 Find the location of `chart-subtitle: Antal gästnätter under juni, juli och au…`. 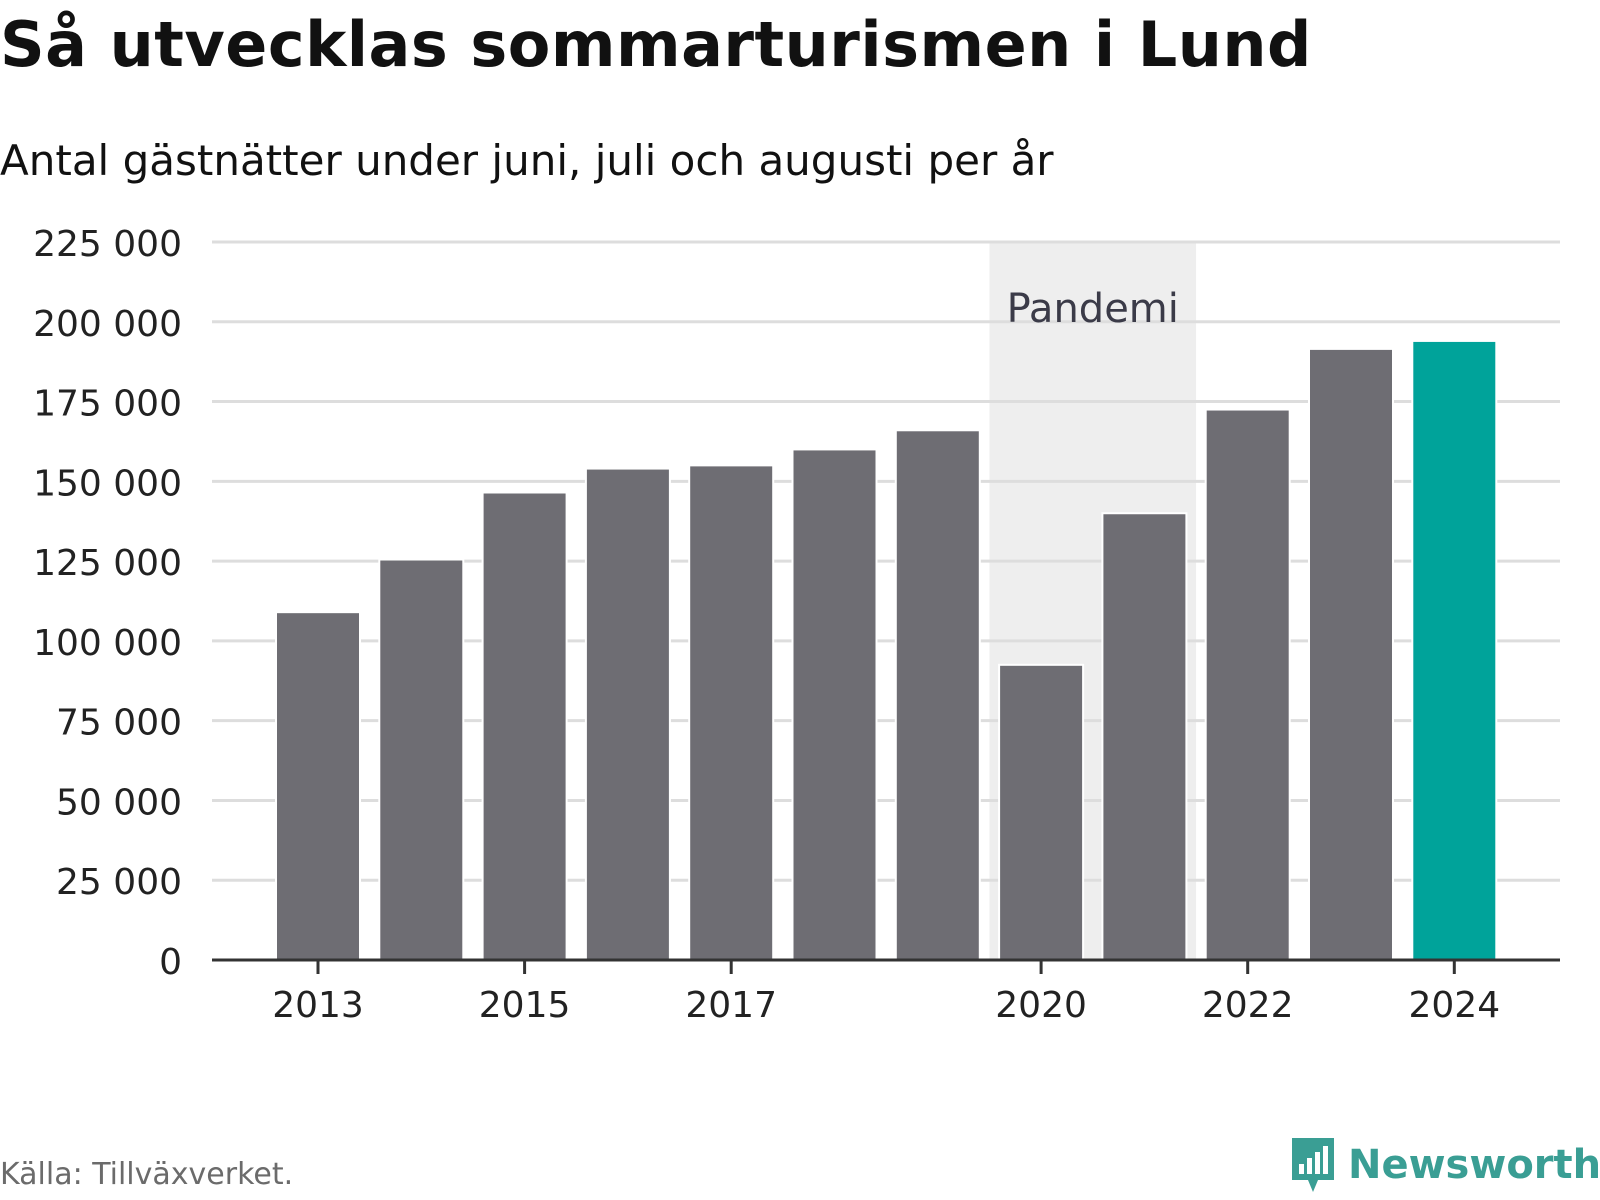

chart-subtitle: Antal gästnätter under juni, juli och au… is located at coordinates (527, 160).